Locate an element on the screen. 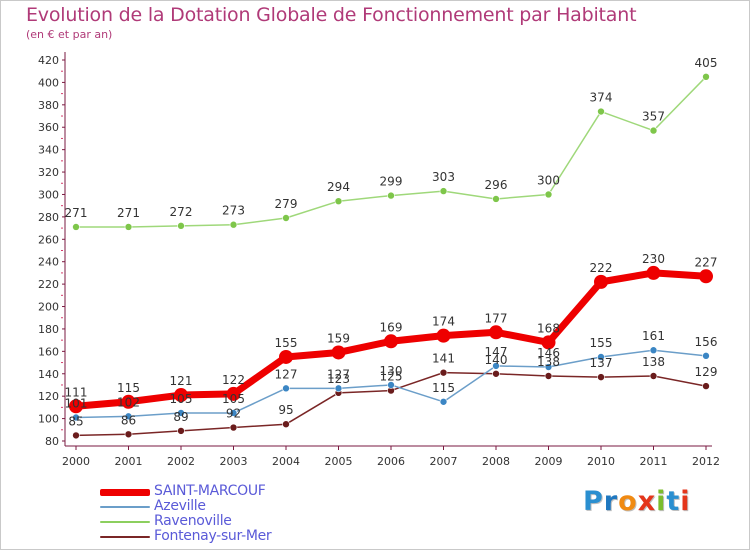  data-label: 85 is located at coordinates (75, 421).